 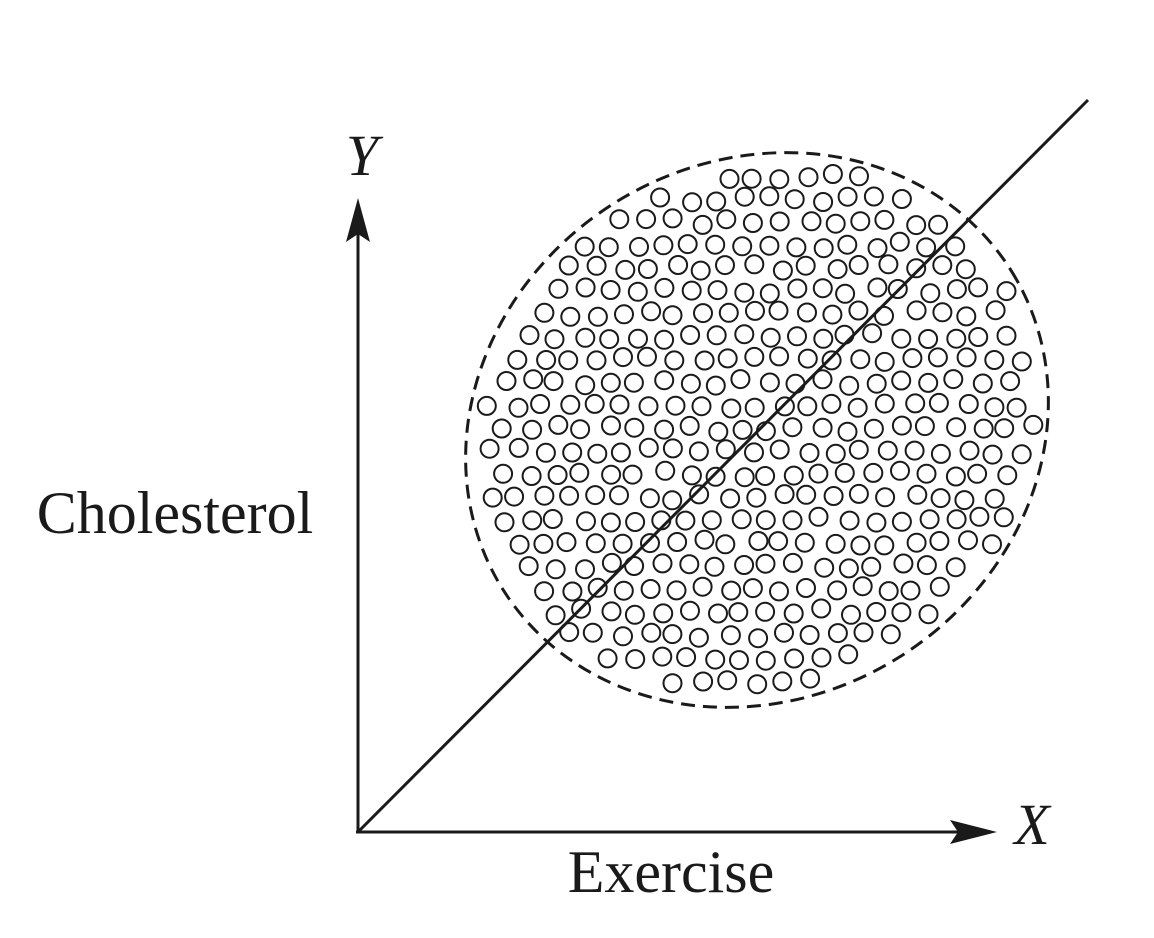 I want to click on x-axis-arrowhead, so click(x=973, y=832).